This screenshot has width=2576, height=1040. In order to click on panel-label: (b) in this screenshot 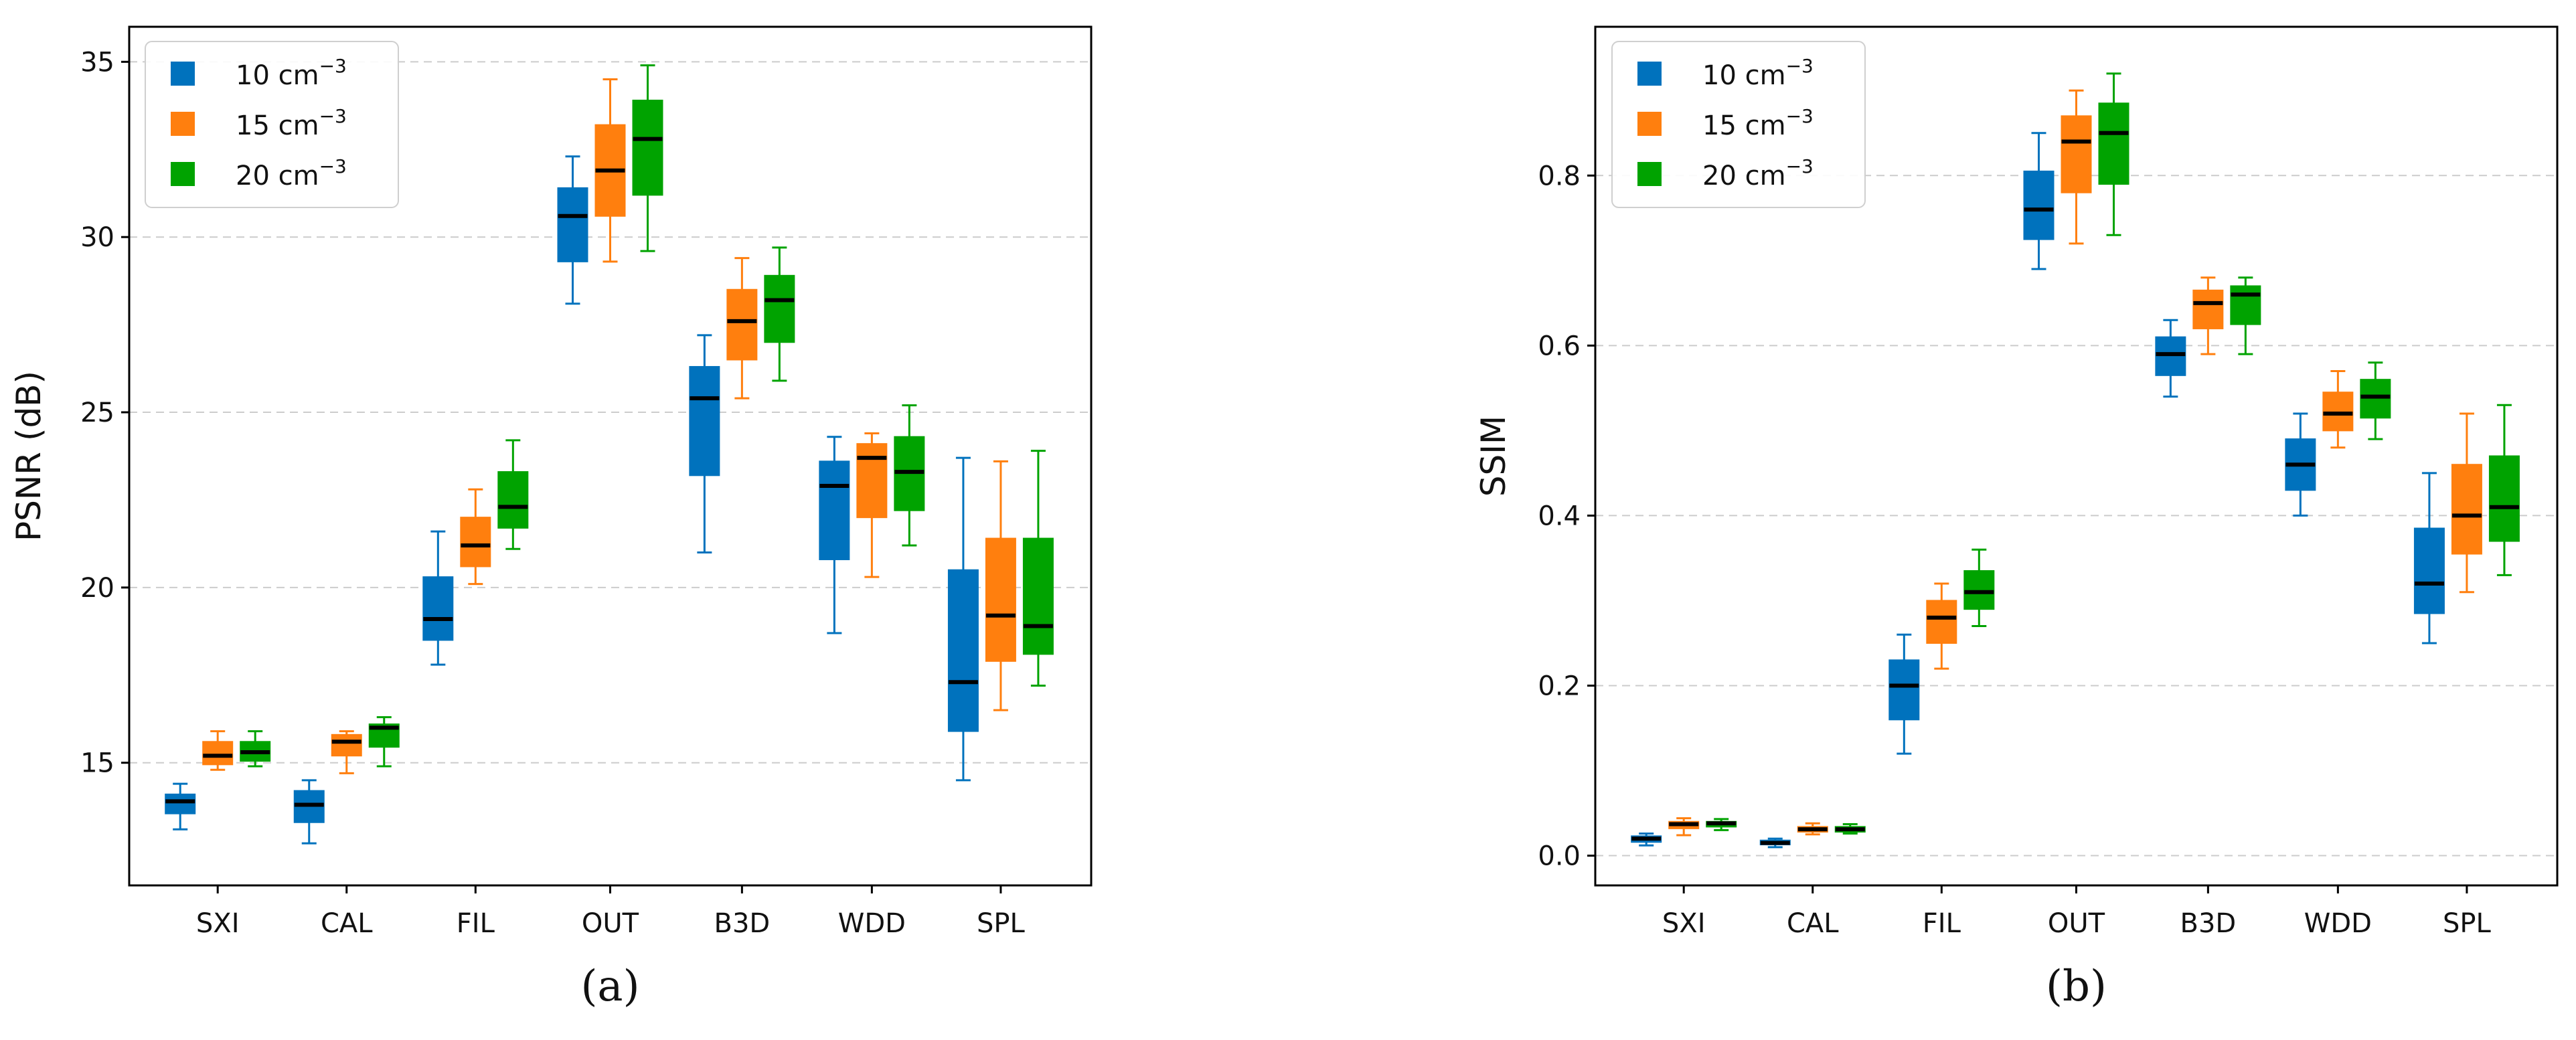, I will do `click(2077, 987)`.